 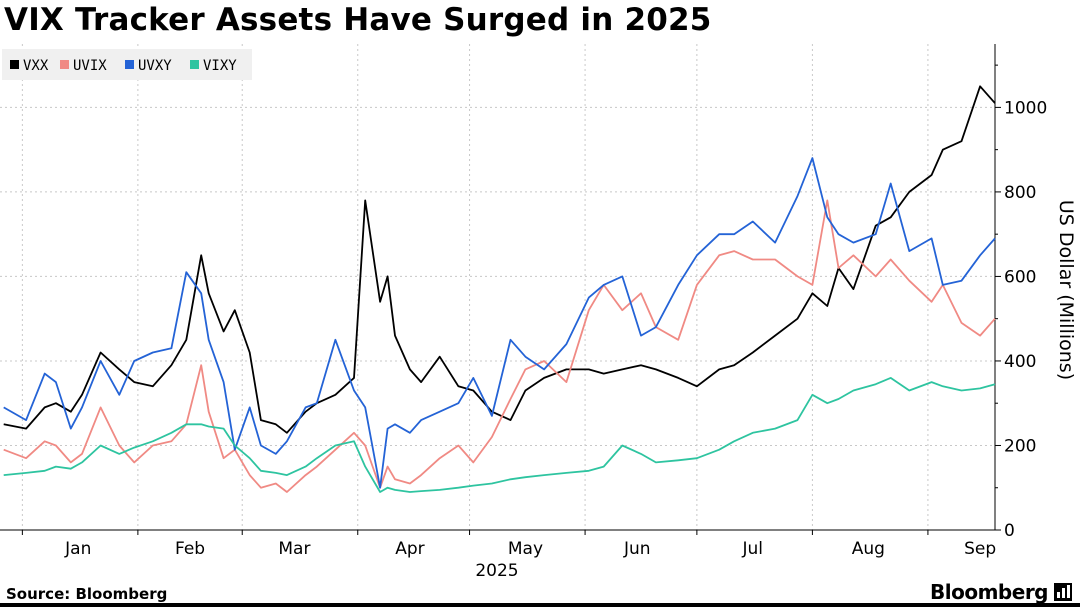 I want to click on y-tick-label: 0, so click(x=1009, y=531).